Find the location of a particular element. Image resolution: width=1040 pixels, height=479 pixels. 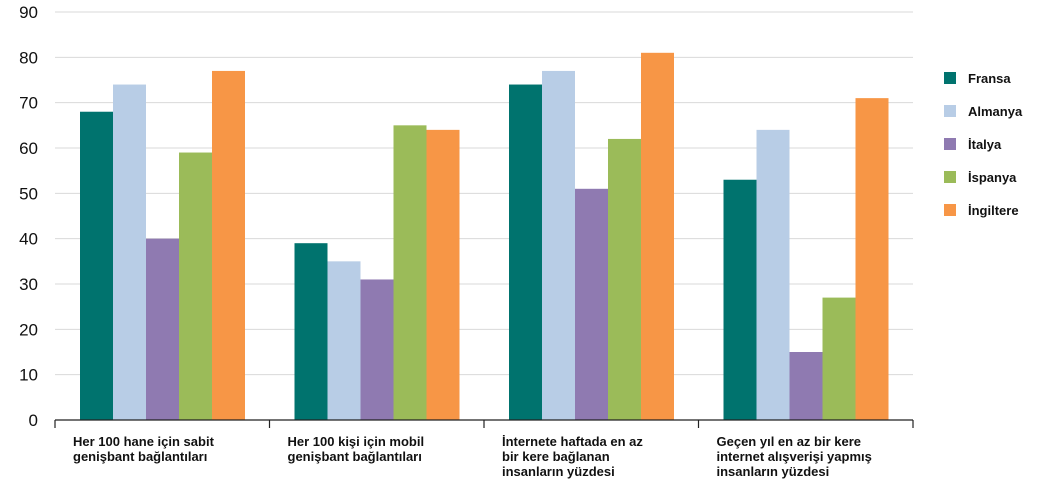

legend-label: İspanya is located at coordinates (992, 177).